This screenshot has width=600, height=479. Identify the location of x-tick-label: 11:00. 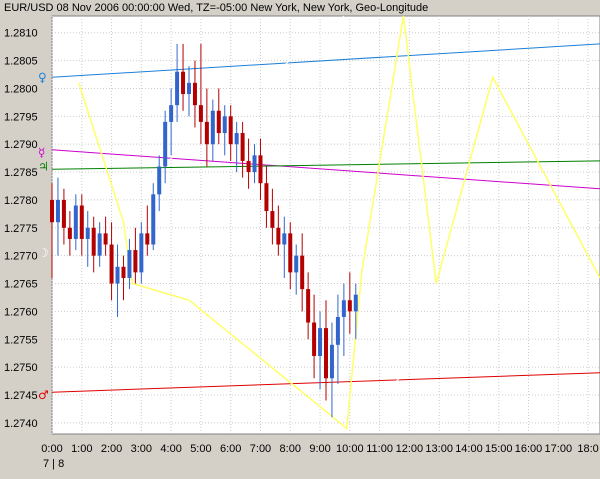
(379, 449).